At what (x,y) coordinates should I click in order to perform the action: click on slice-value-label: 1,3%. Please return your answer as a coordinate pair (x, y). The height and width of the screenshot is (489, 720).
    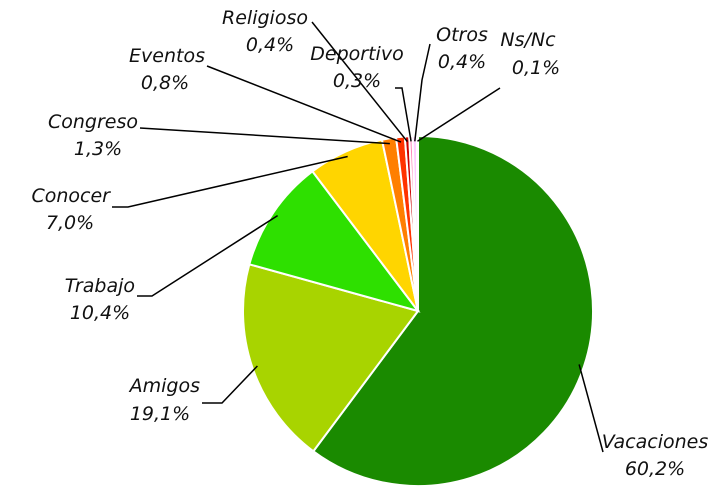
    Looking at the image, I should click on (98, 149).